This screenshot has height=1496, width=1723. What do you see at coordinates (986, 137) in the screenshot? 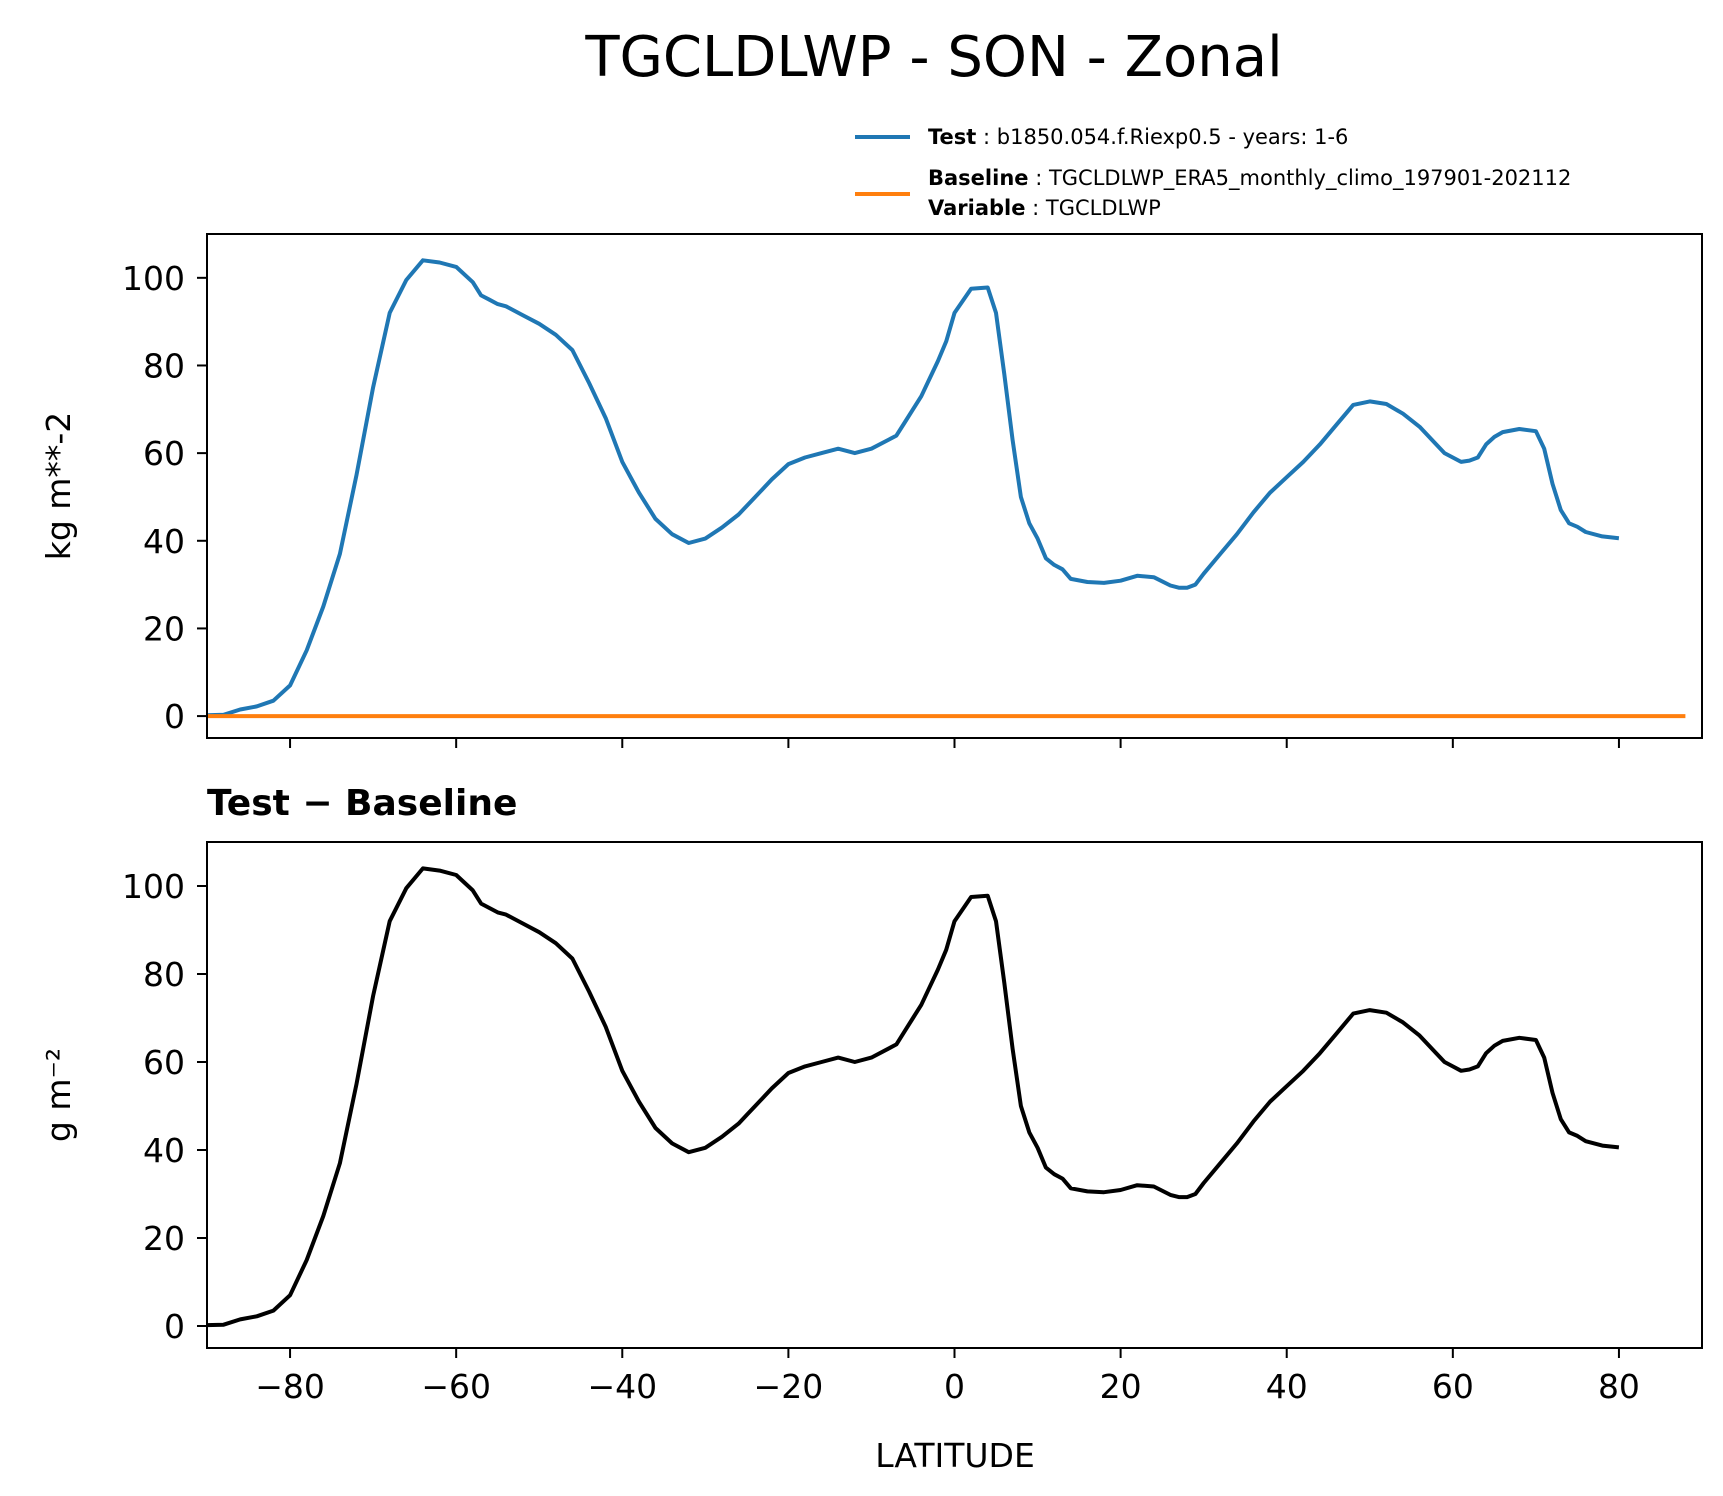
I see `legend-test-sep: :` at bounding box center [986, 137].